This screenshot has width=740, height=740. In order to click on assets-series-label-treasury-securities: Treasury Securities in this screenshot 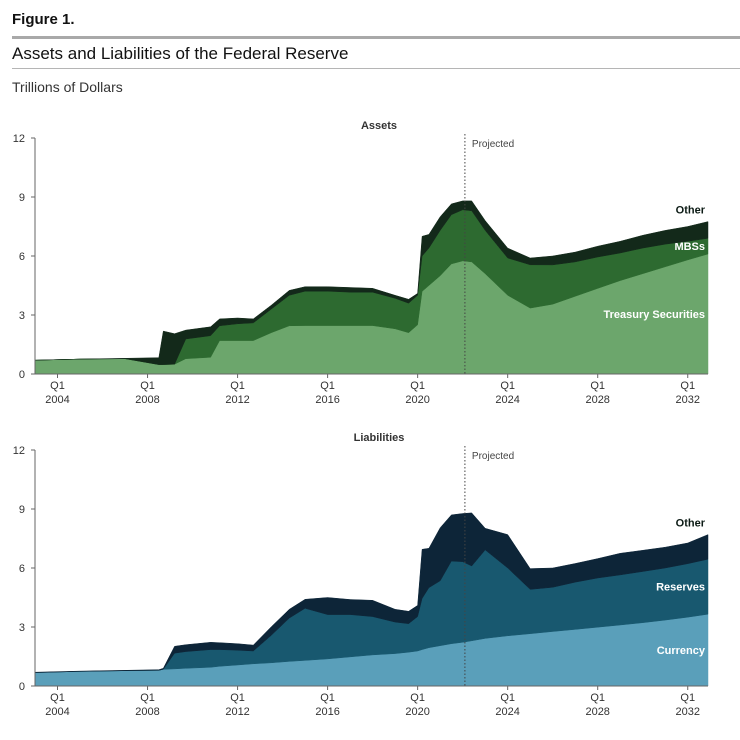, I will do `click(654, 315)`.